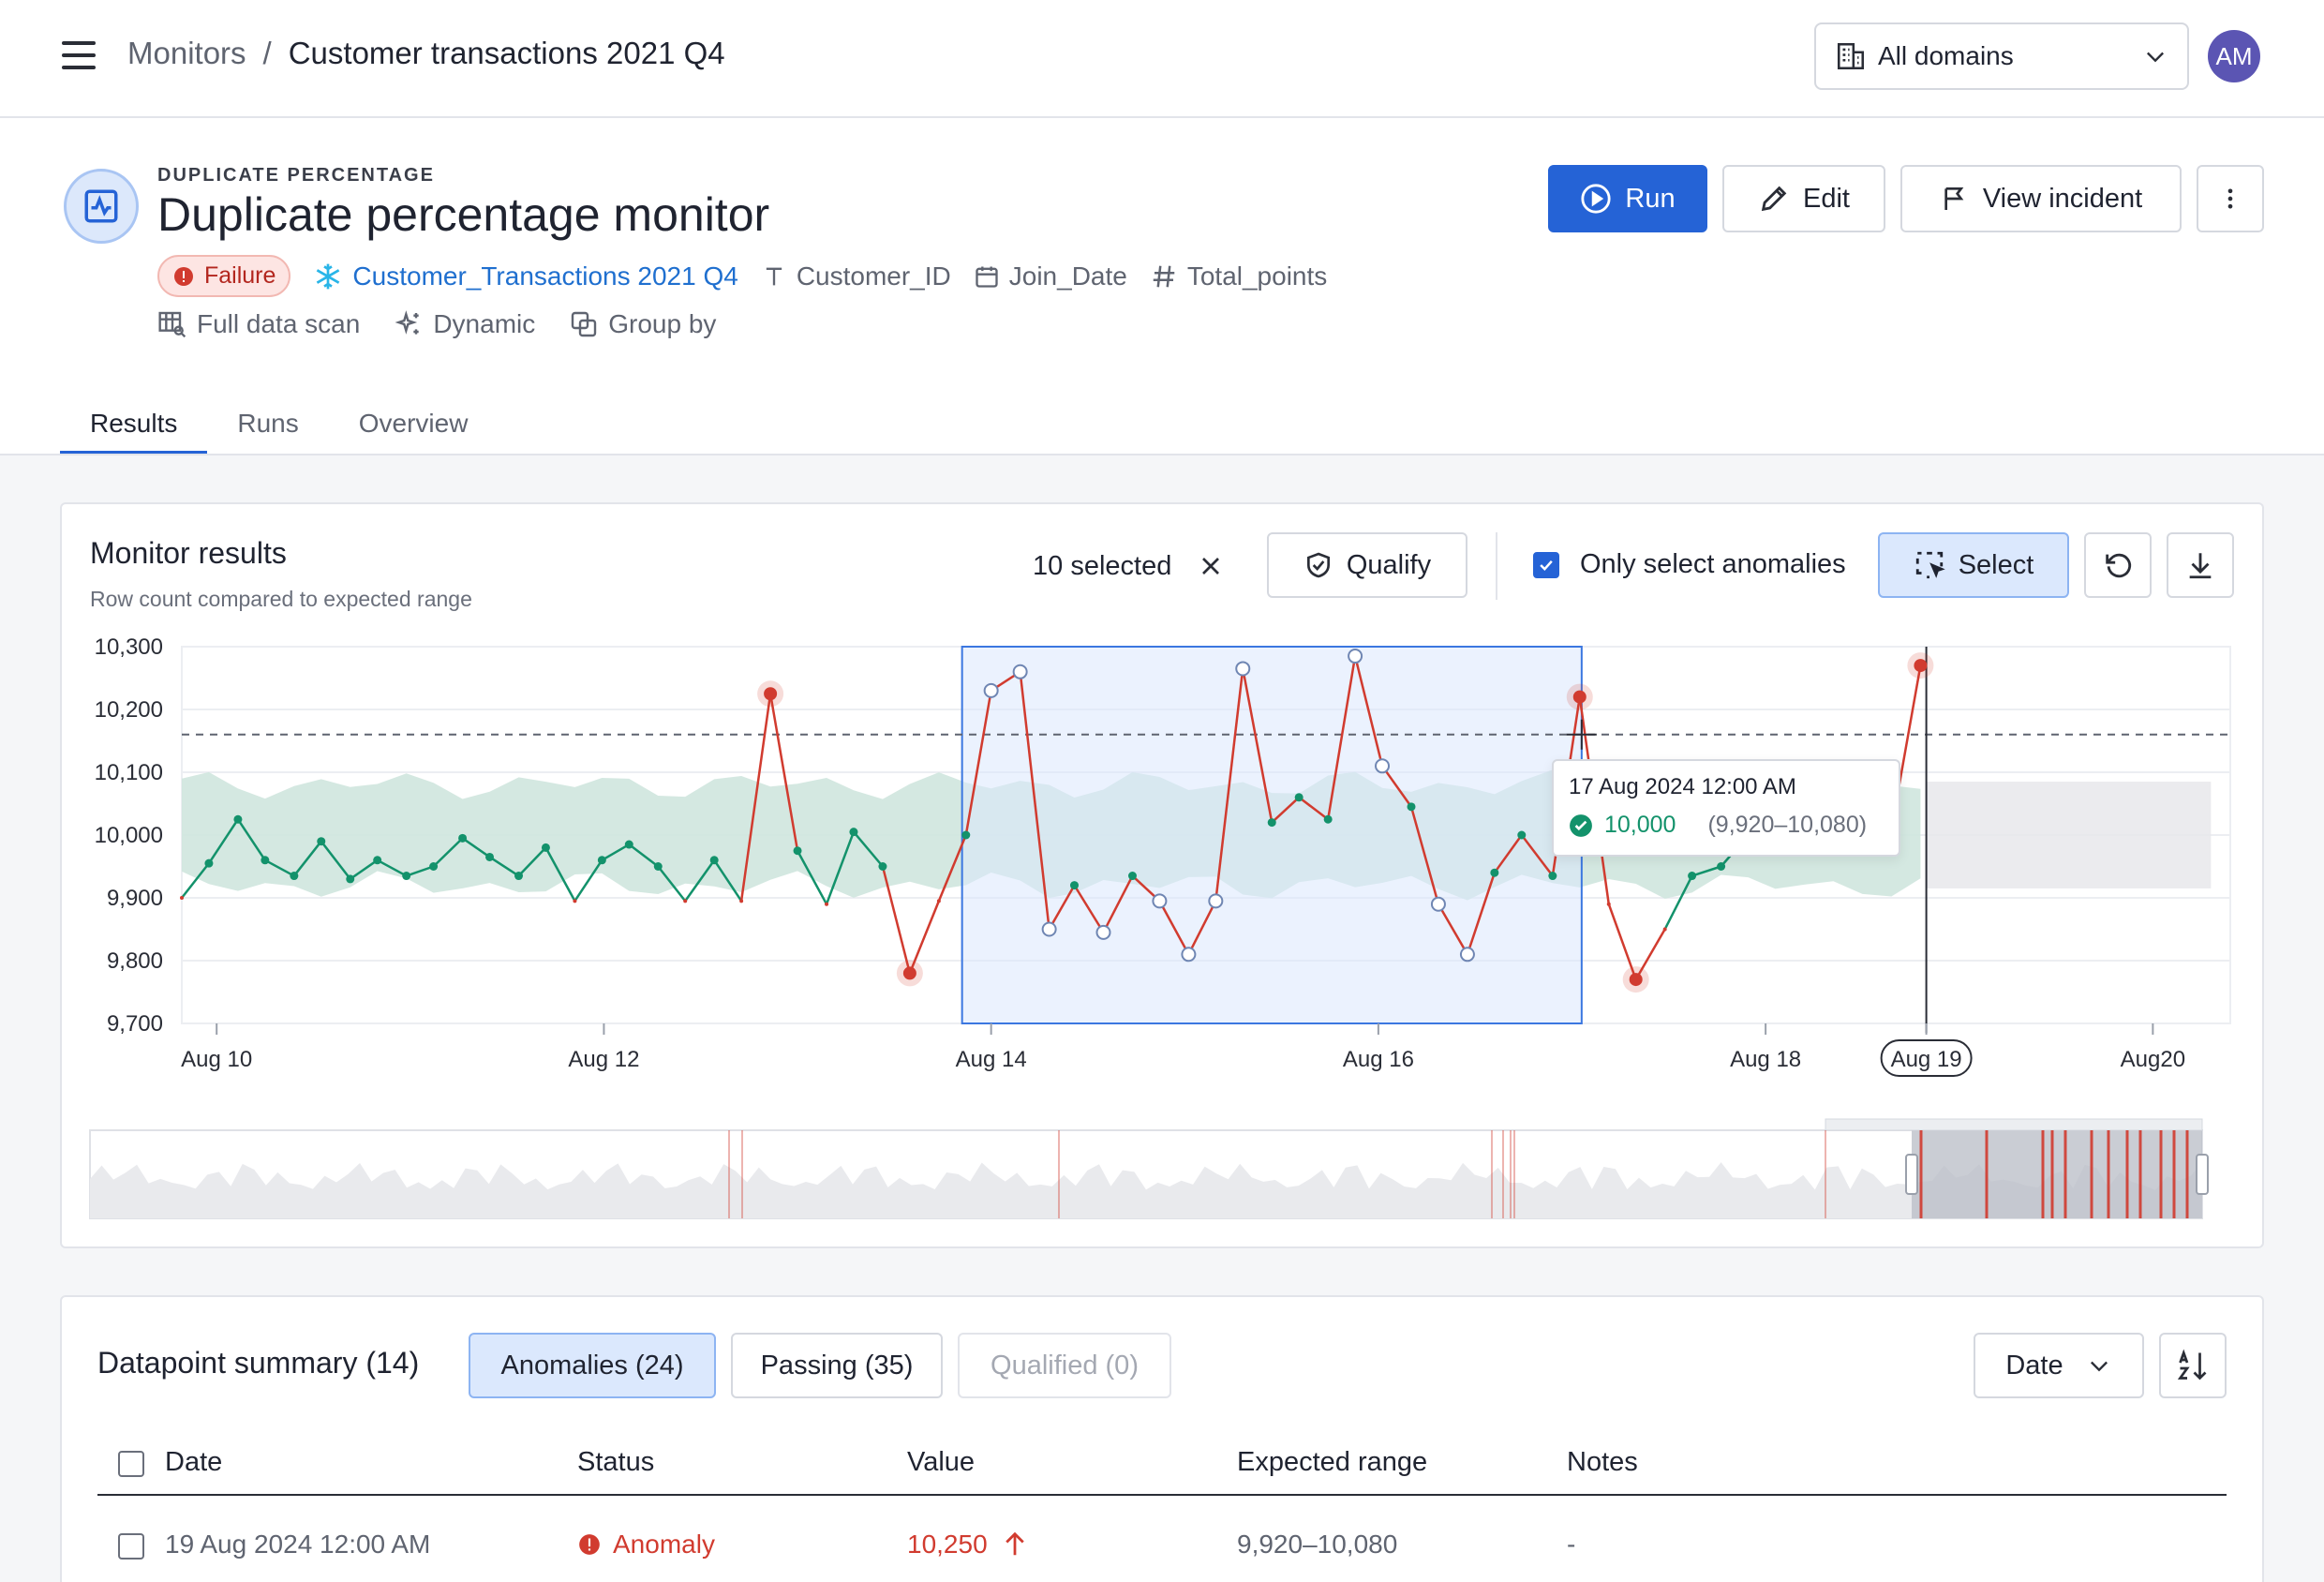 This screenshot has height=1582, width=2324. I want to click on clear-selection-icon, so click(1211, 566).